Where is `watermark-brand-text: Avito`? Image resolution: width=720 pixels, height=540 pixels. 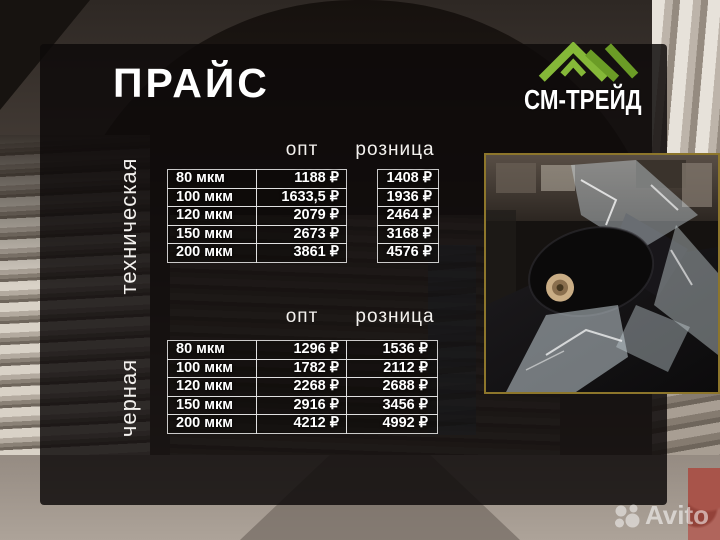
watermark-brand-text: Avito is located at coordinates (677, 515).